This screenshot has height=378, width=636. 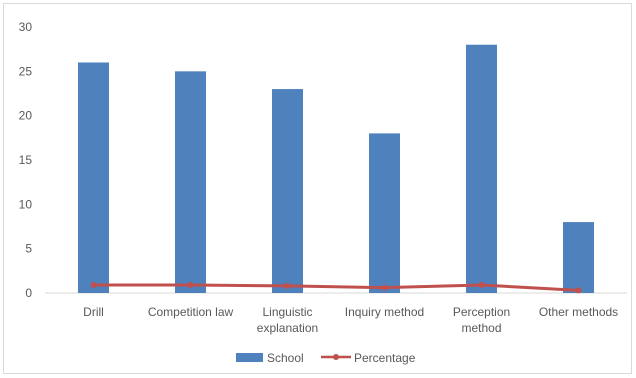 What do you see at coordinates (28, 293) in the screenshot?
I see `y-tick-label-0: 0` at bounding box center [28, 293].